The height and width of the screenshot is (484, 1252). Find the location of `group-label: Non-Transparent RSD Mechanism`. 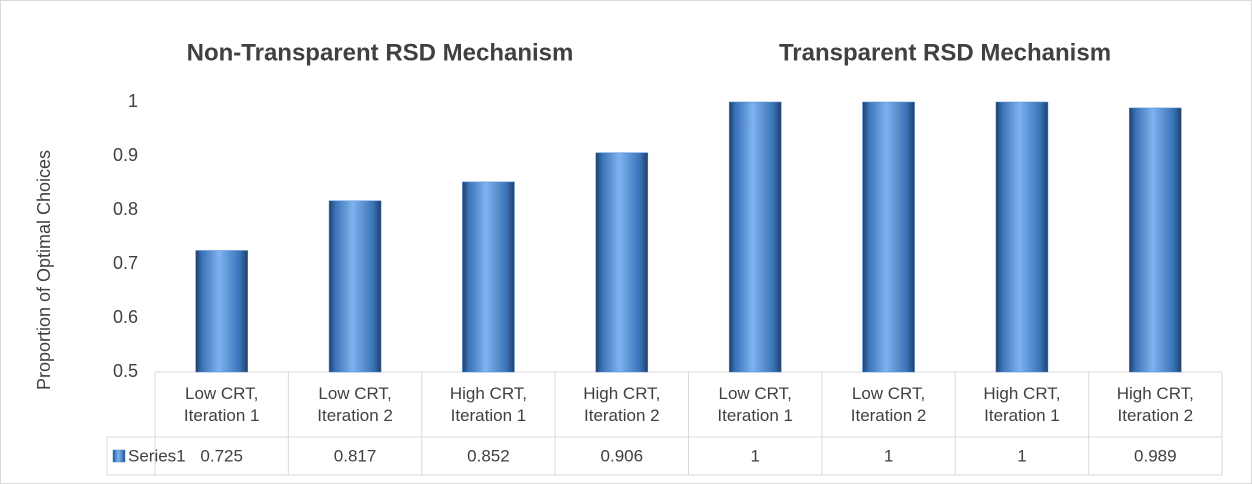

group-label: Non-Transparent RSD Mechanism is located at coordinates (380, 52).